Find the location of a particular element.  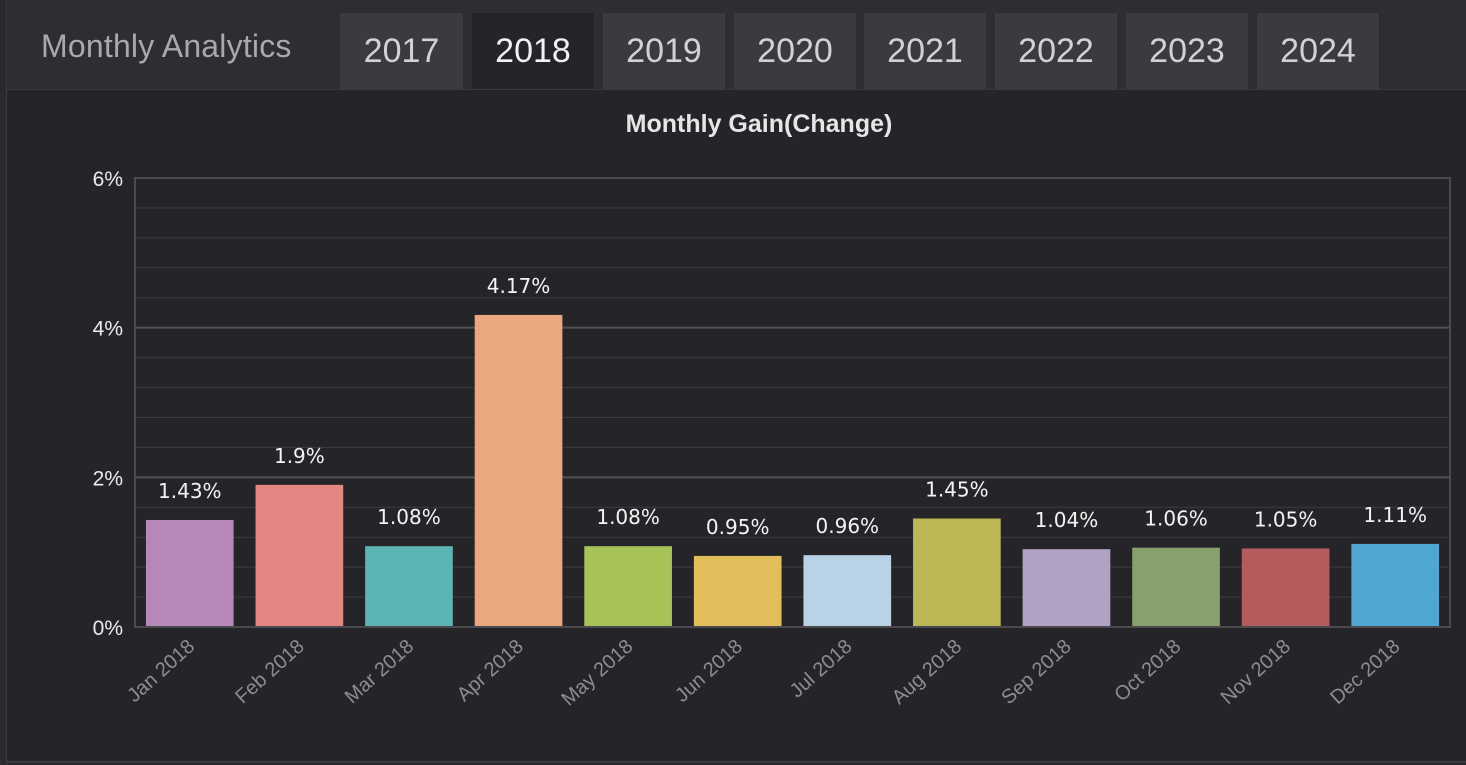

data-label: 0.95% is located at coordinates (738, 527).